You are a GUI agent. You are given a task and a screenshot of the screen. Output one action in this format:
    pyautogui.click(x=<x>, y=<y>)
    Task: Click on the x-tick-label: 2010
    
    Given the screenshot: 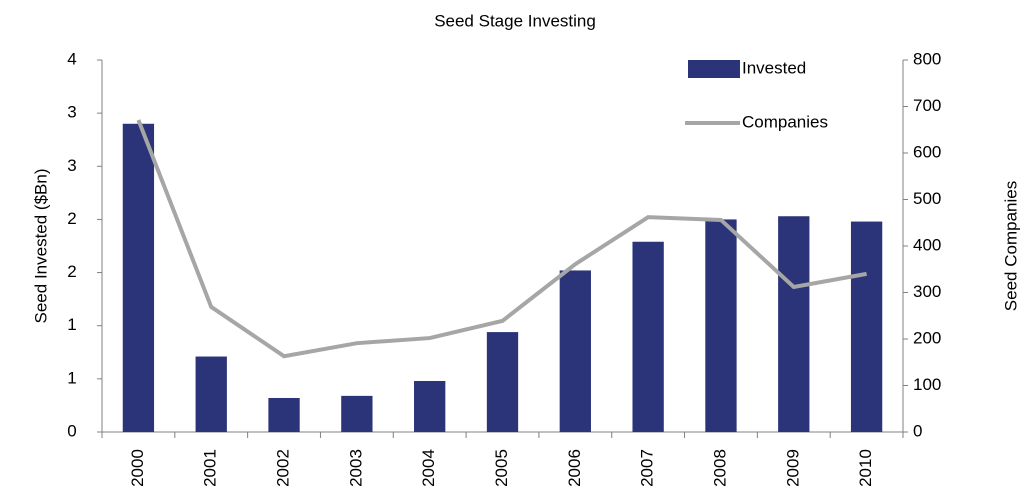 What is the action you would take?
    pyautogui.click(x=865, y=468)
    